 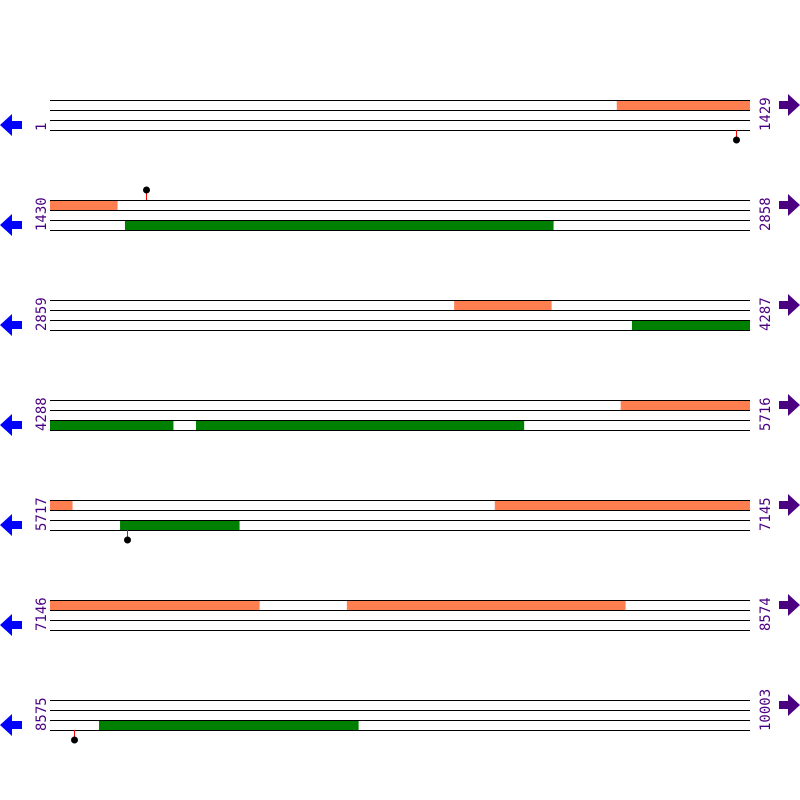 What do you see at coordinates (766, 614) in the screenshot?
I see `row-end-label: 8574` at bounding box center [766, 614].